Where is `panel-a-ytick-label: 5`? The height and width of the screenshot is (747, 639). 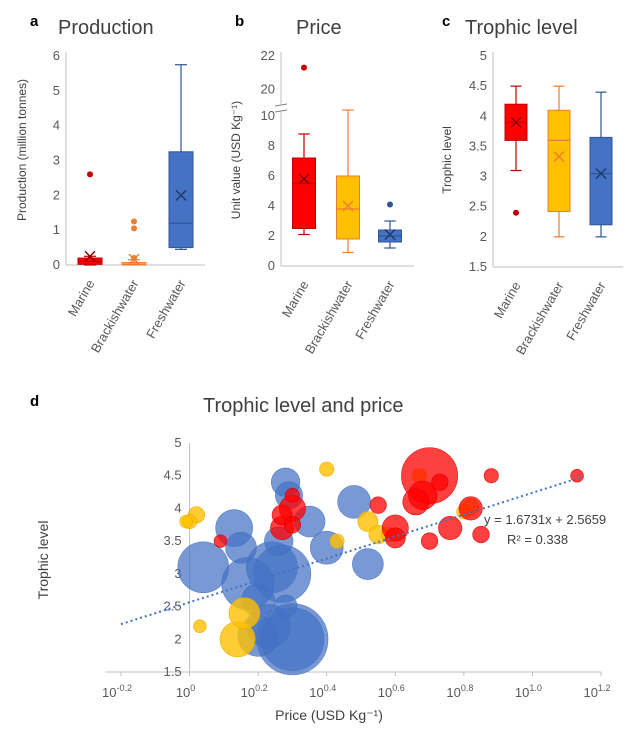 panel-a-ytick-label: 5 is located at coordinates (56, 90).